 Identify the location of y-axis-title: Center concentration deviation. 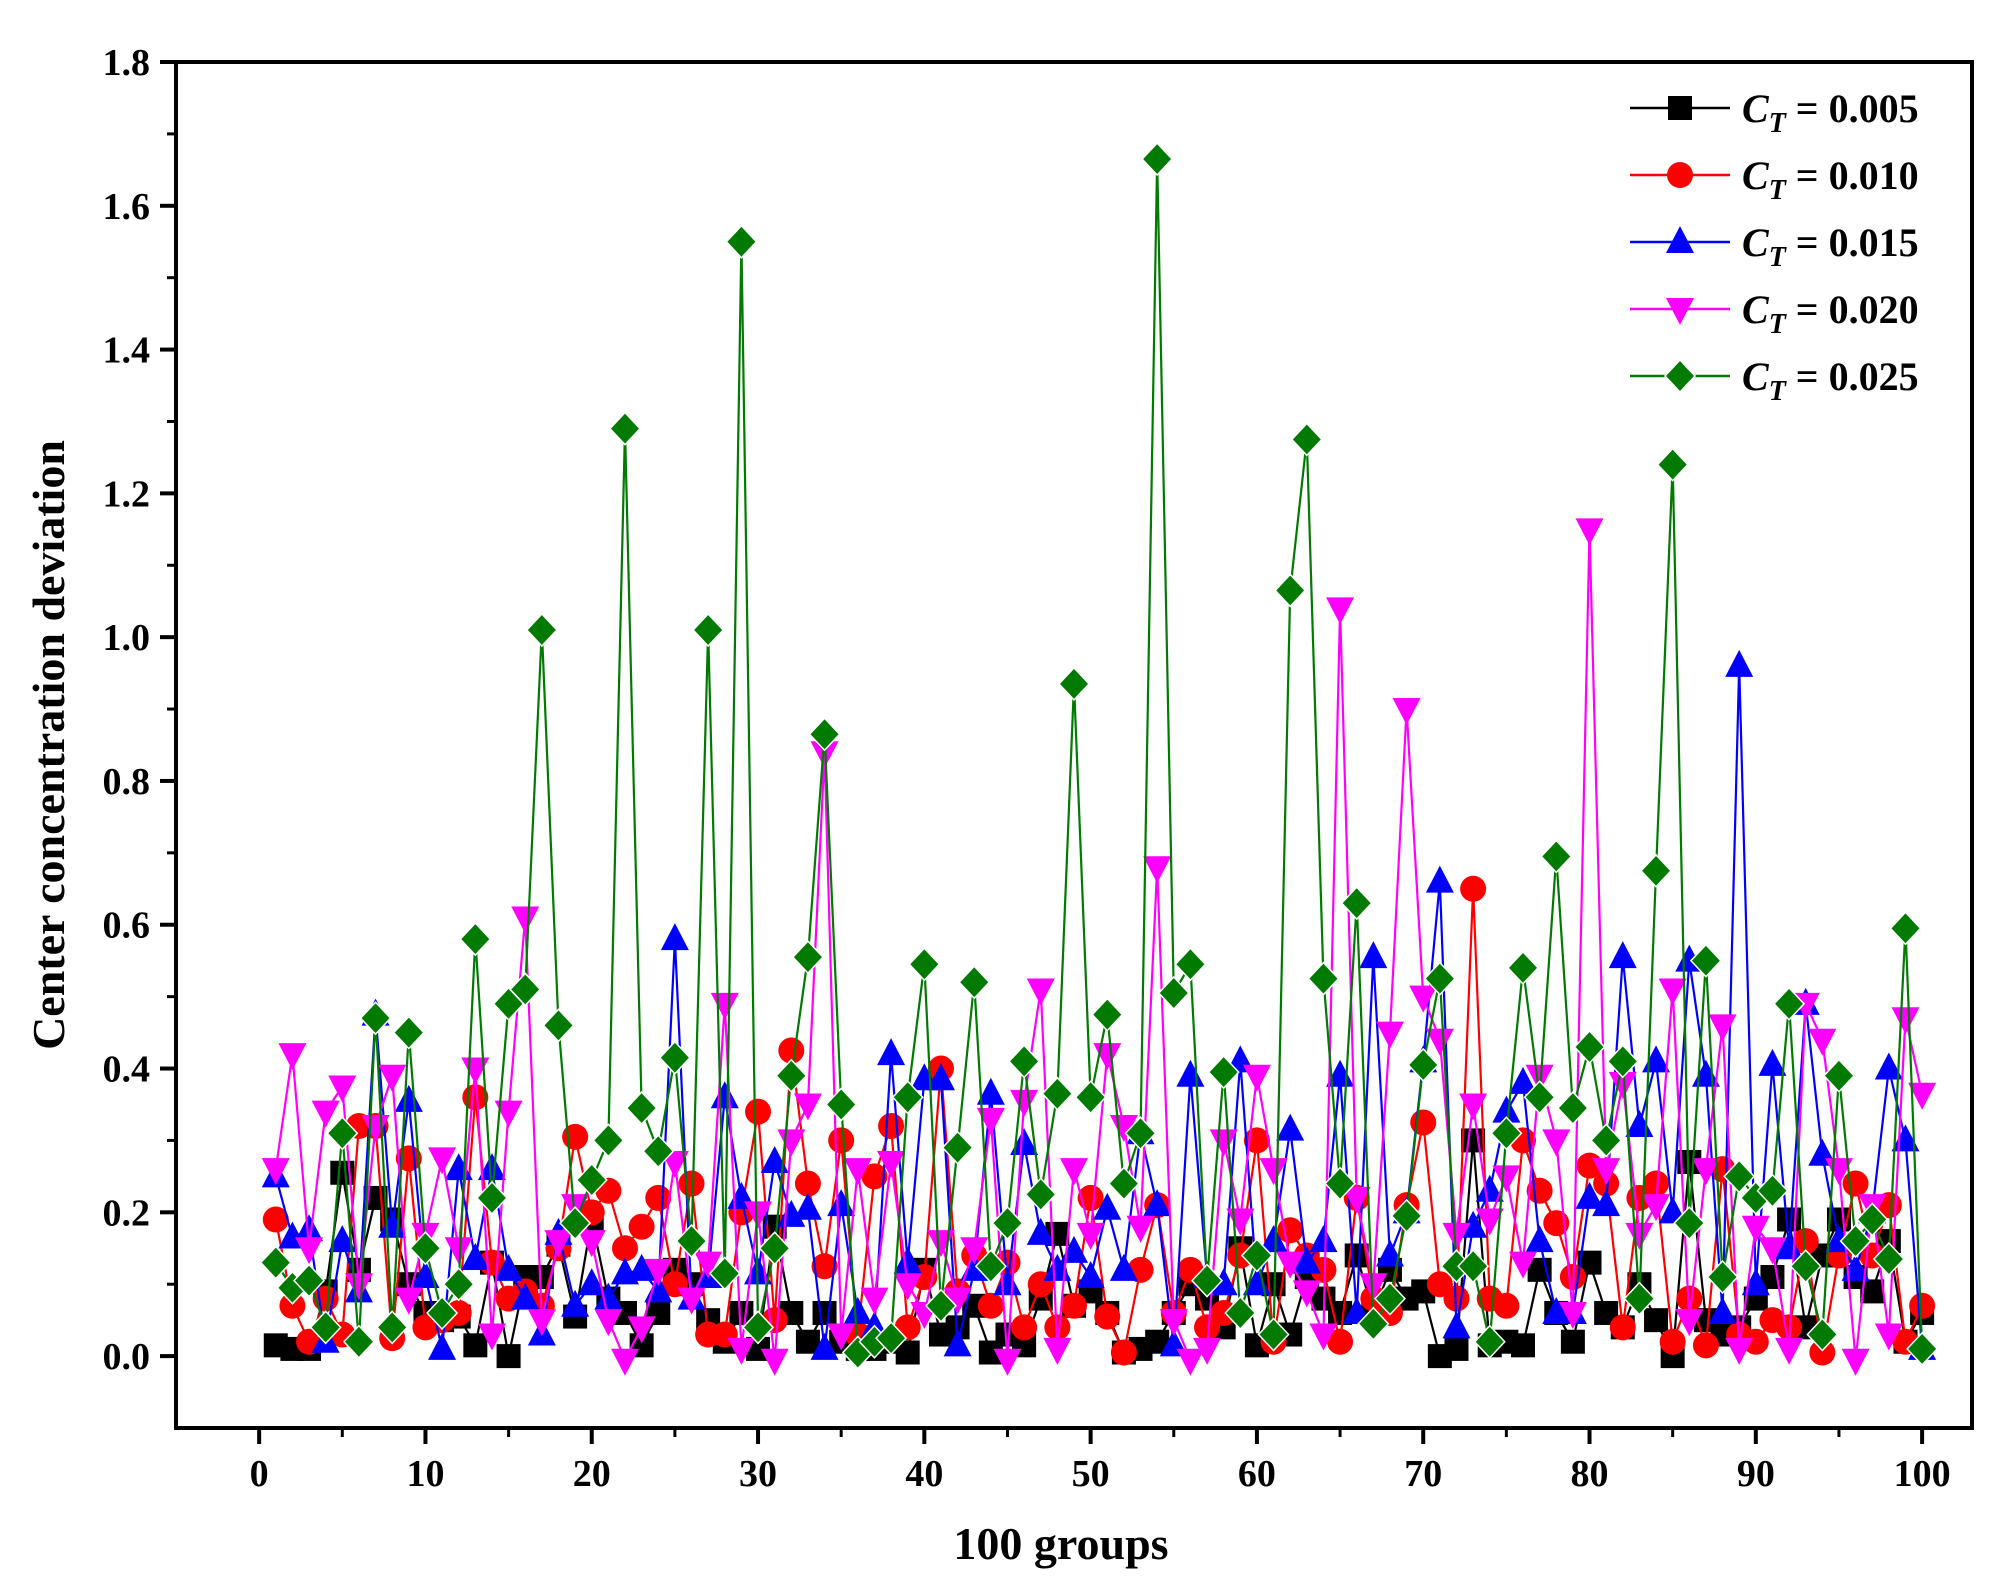
(48, 745).